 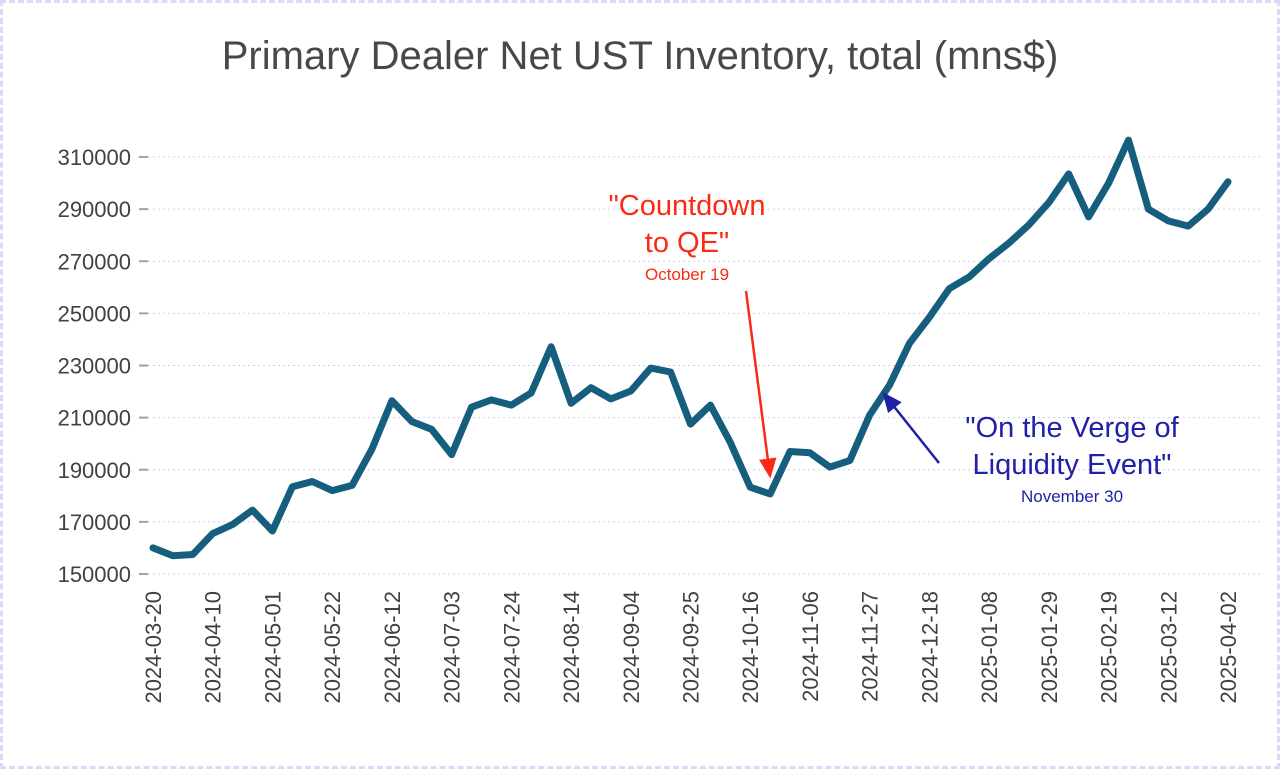 What do you see at coordinates (911, 428) in the screenshot?
I see `annotation-arrow-liquidity-event` at bounding box center [911, 428].